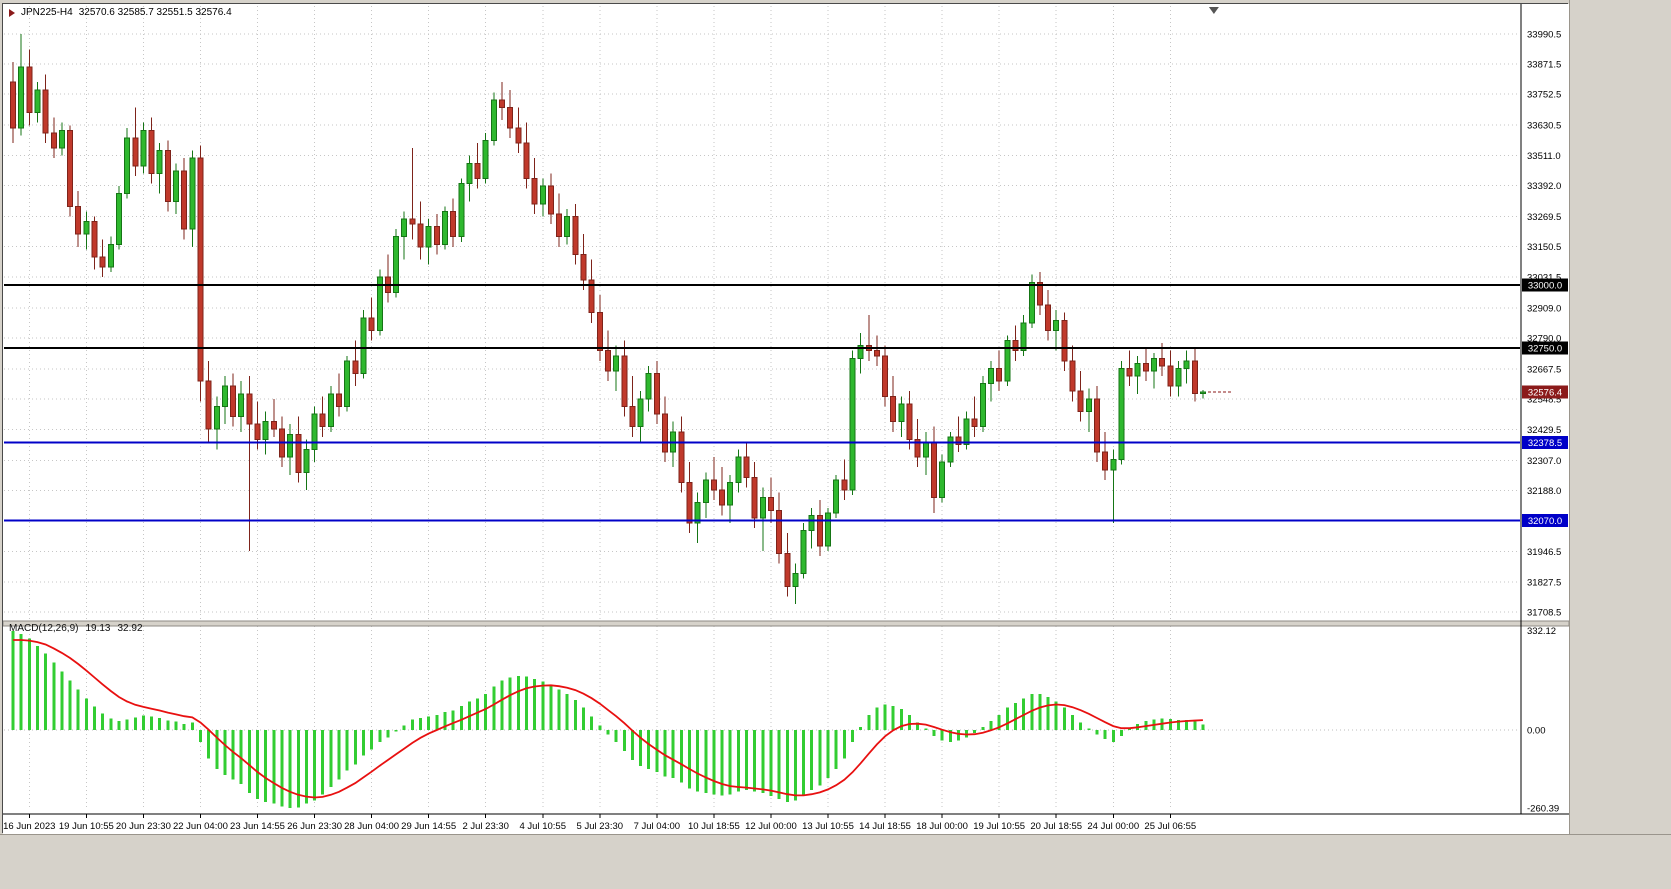 This screenshot has height=889, width=1671. I want to click on time-axis-label: 4 Jul 10:55, so click(543, 826).